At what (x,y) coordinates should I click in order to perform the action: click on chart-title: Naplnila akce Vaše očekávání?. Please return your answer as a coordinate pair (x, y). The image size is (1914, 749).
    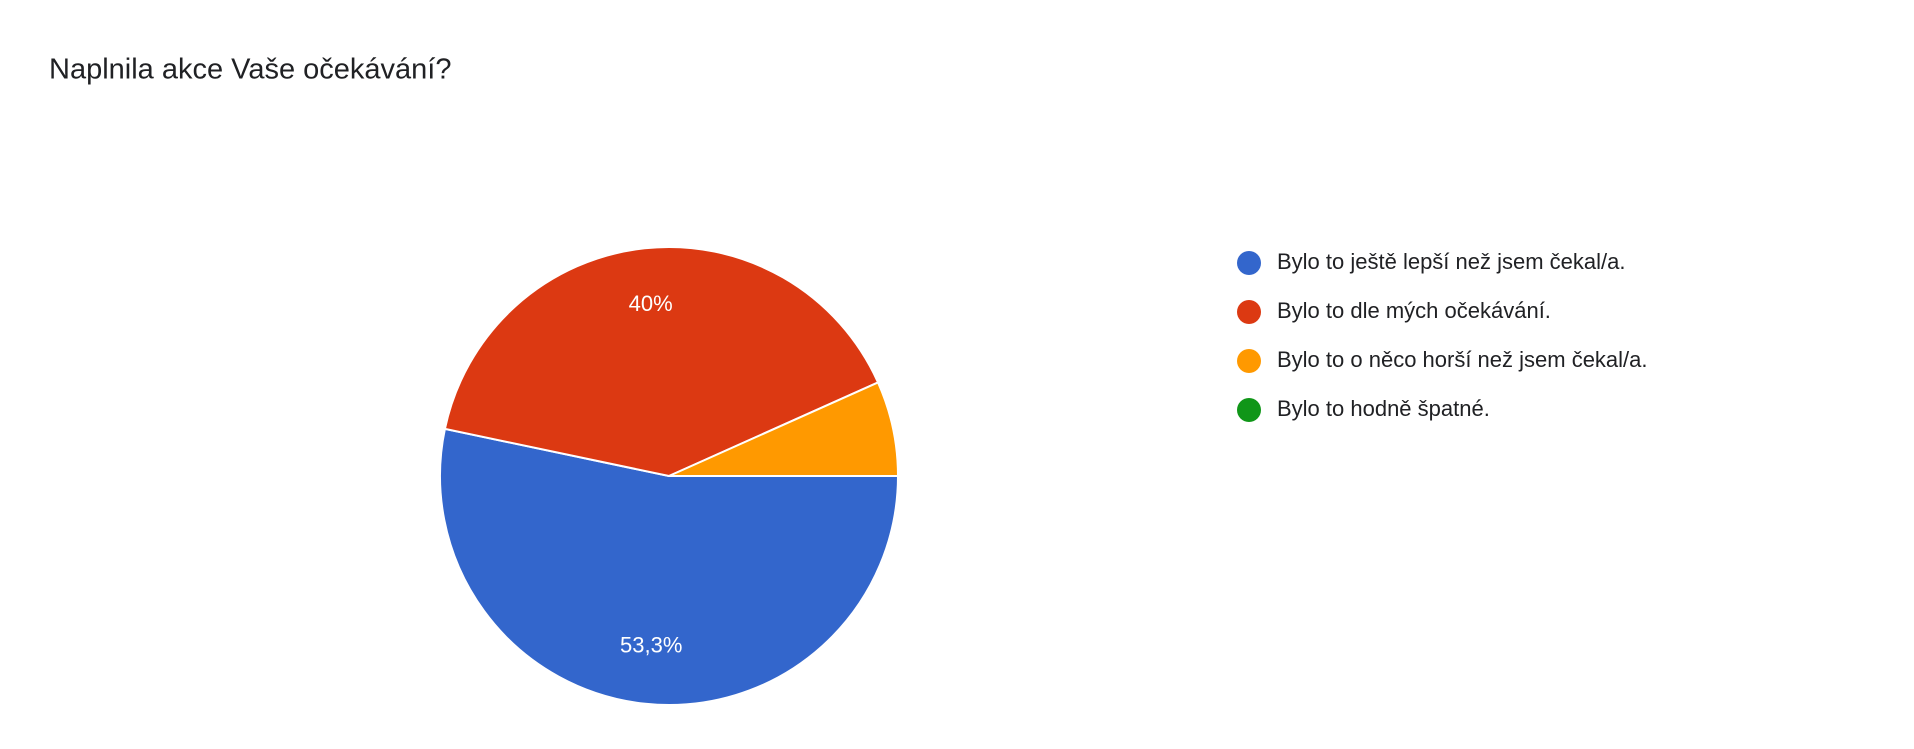
    Looking at the image, I should click on (250, 70).